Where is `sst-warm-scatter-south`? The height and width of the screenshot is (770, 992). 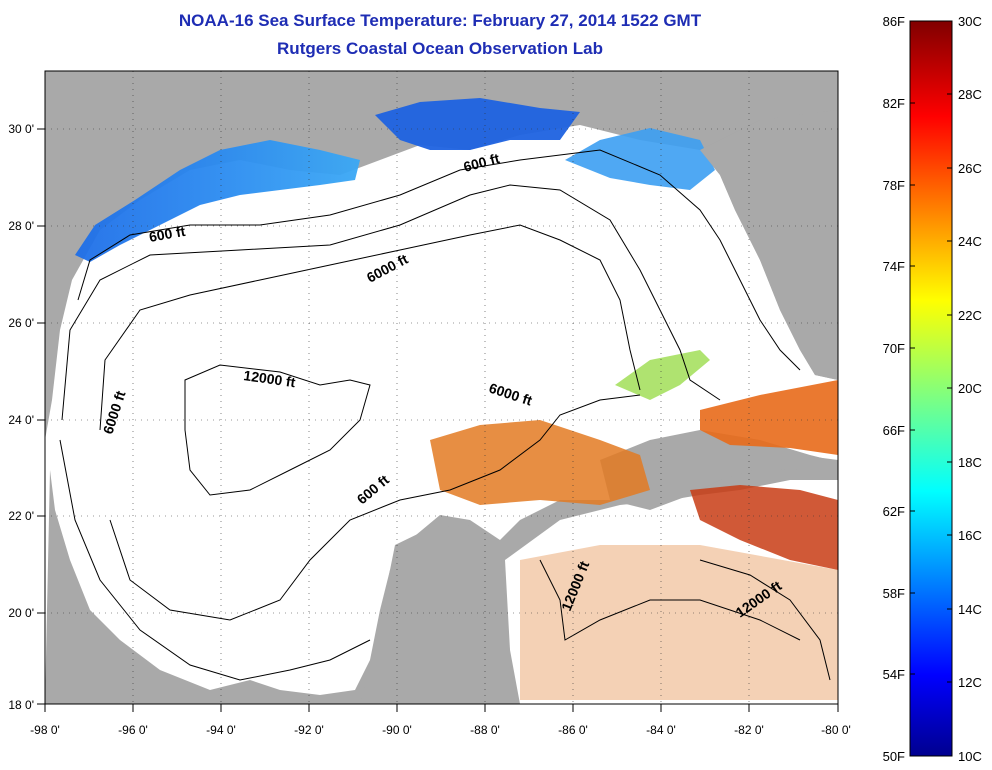 sst-warm-scatter-south is located at coordinates (679, 622).